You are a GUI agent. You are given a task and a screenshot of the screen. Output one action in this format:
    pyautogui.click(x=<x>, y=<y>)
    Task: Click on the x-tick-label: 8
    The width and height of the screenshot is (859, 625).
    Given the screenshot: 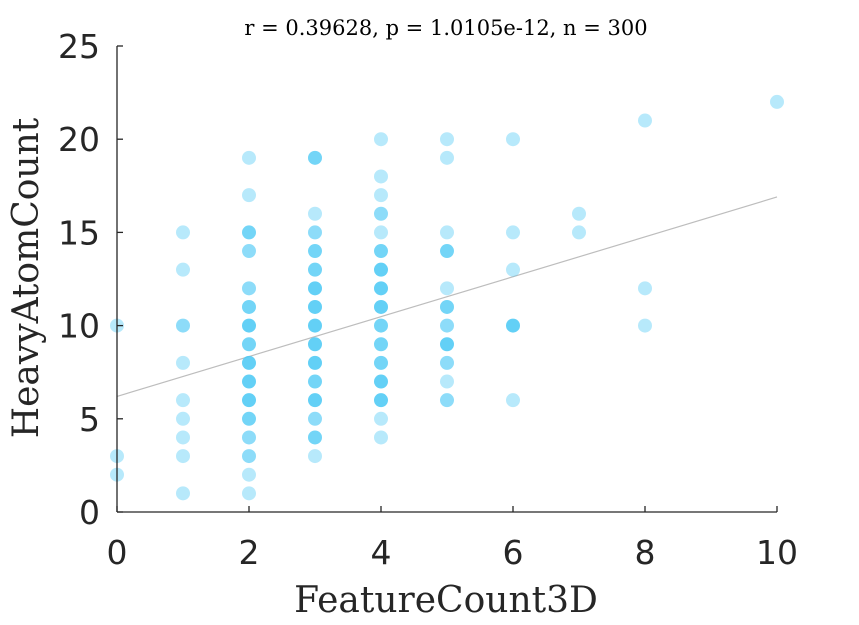 What is the action you would take?
    pyautogui.click(x=645, y=552)
    